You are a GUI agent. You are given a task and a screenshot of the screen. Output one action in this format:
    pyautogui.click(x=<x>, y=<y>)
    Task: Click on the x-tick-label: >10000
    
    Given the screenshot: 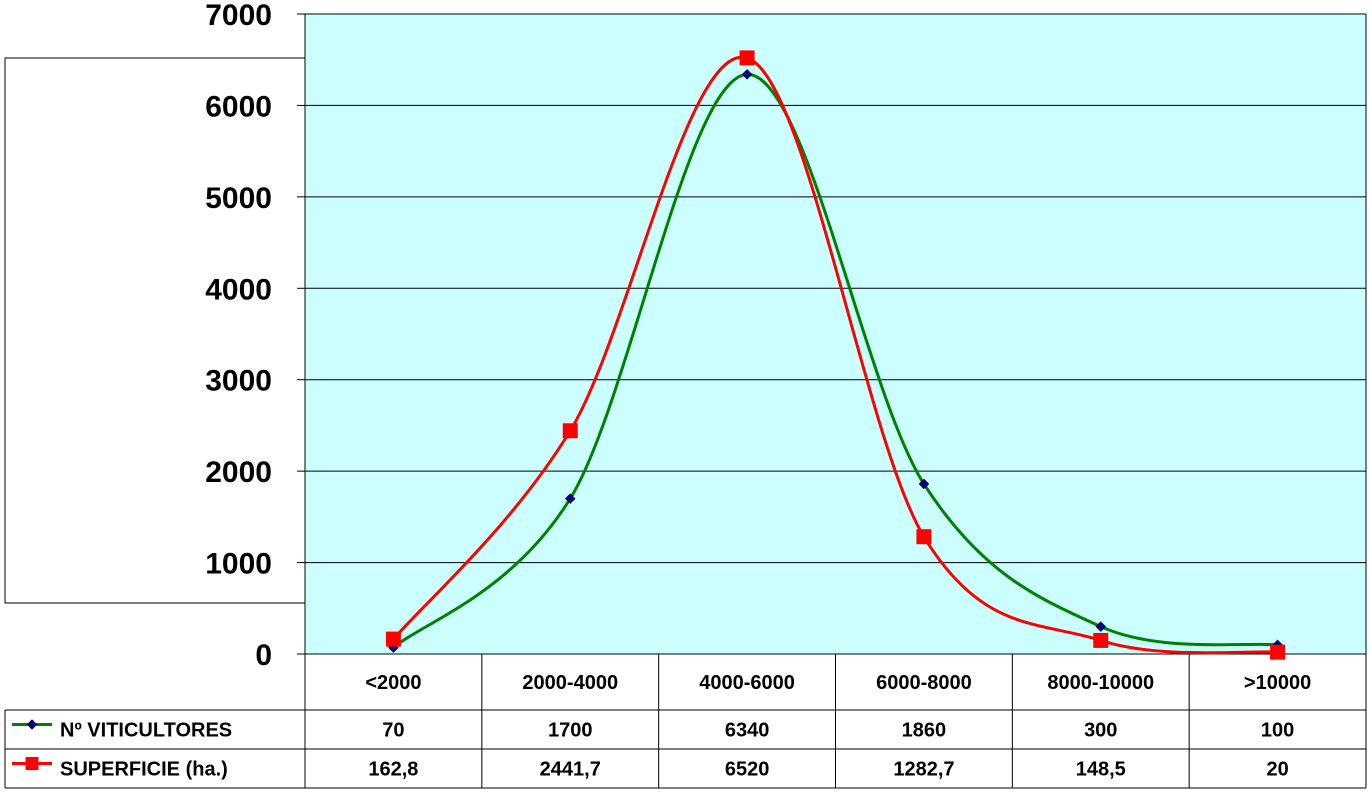 What is the action you would take?
    pyautogui.click(x=1277, y=683)
    